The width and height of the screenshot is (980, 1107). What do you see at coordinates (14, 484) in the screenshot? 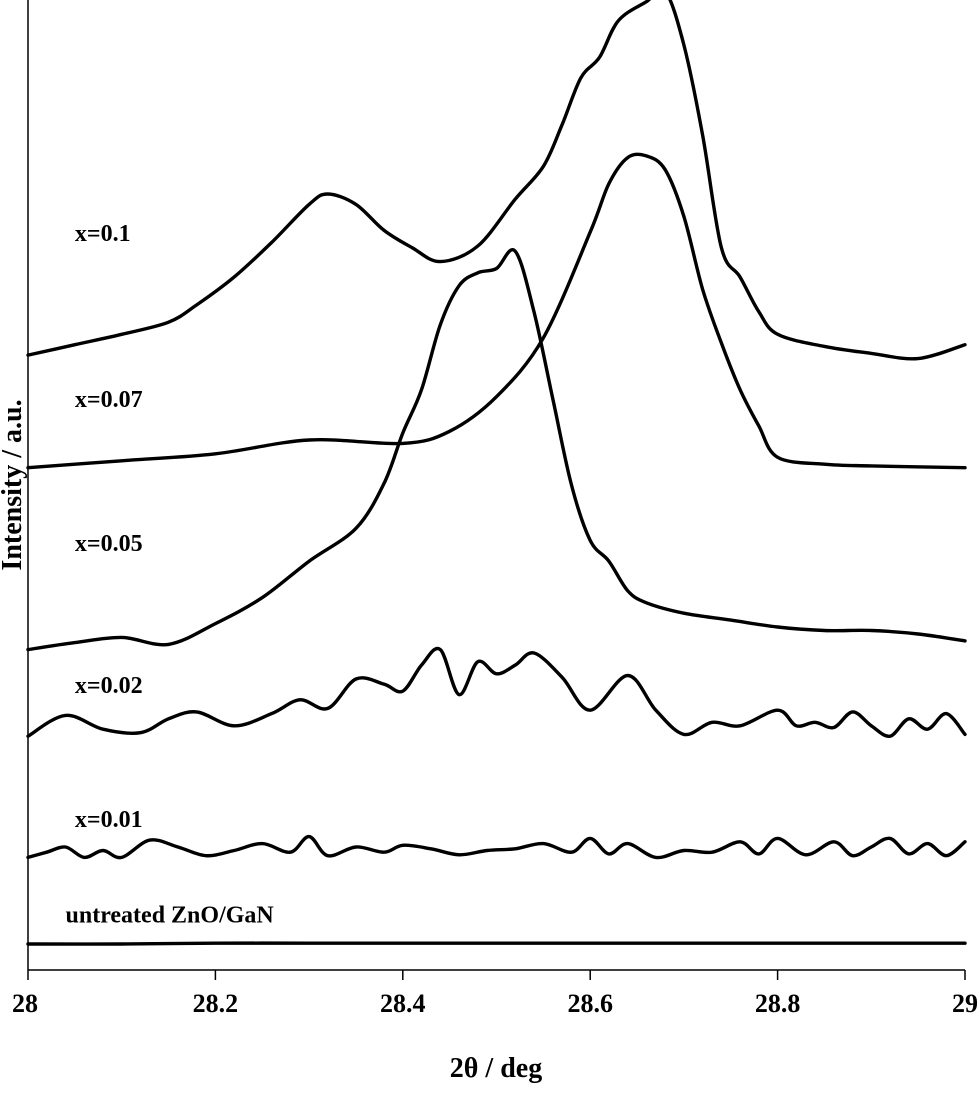
I see `y-axis-label: Intensity / a.u.` at bounding box center [14, 484].